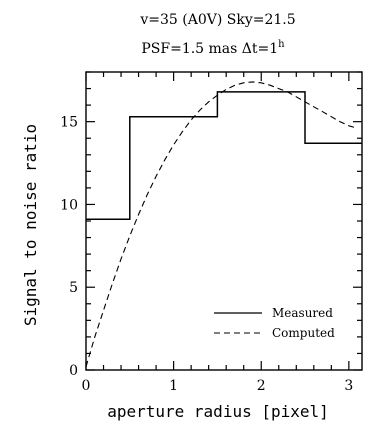  I want to click on y-tick-label: 5, so click(73, 288).